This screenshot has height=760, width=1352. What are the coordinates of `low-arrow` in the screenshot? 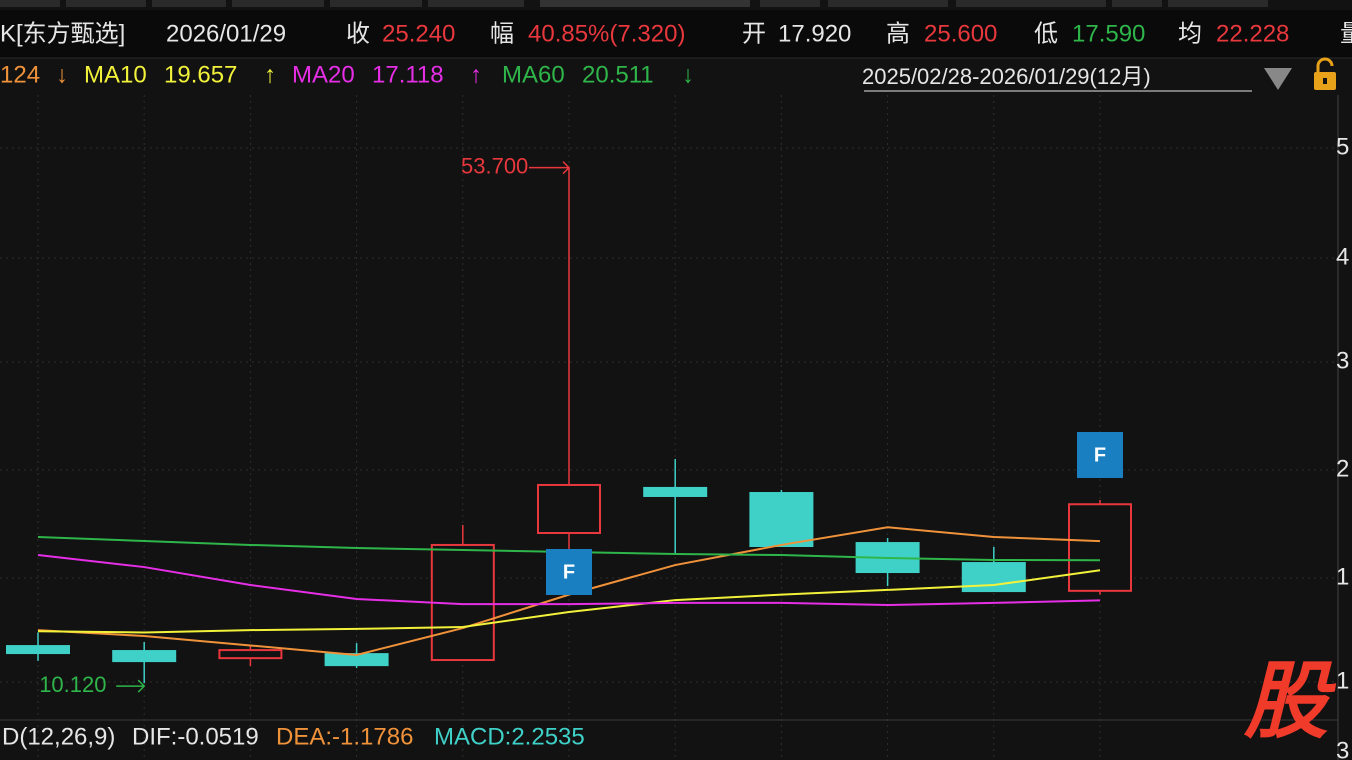 It's located at (131, 686).